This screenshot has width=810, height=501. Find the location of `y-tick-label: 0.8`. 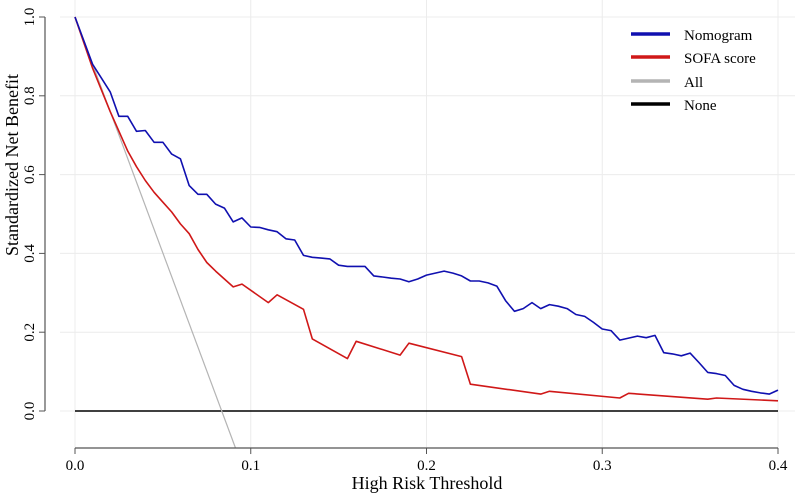

y-tick-label: 0.8 is located at coordinates (30, 95).